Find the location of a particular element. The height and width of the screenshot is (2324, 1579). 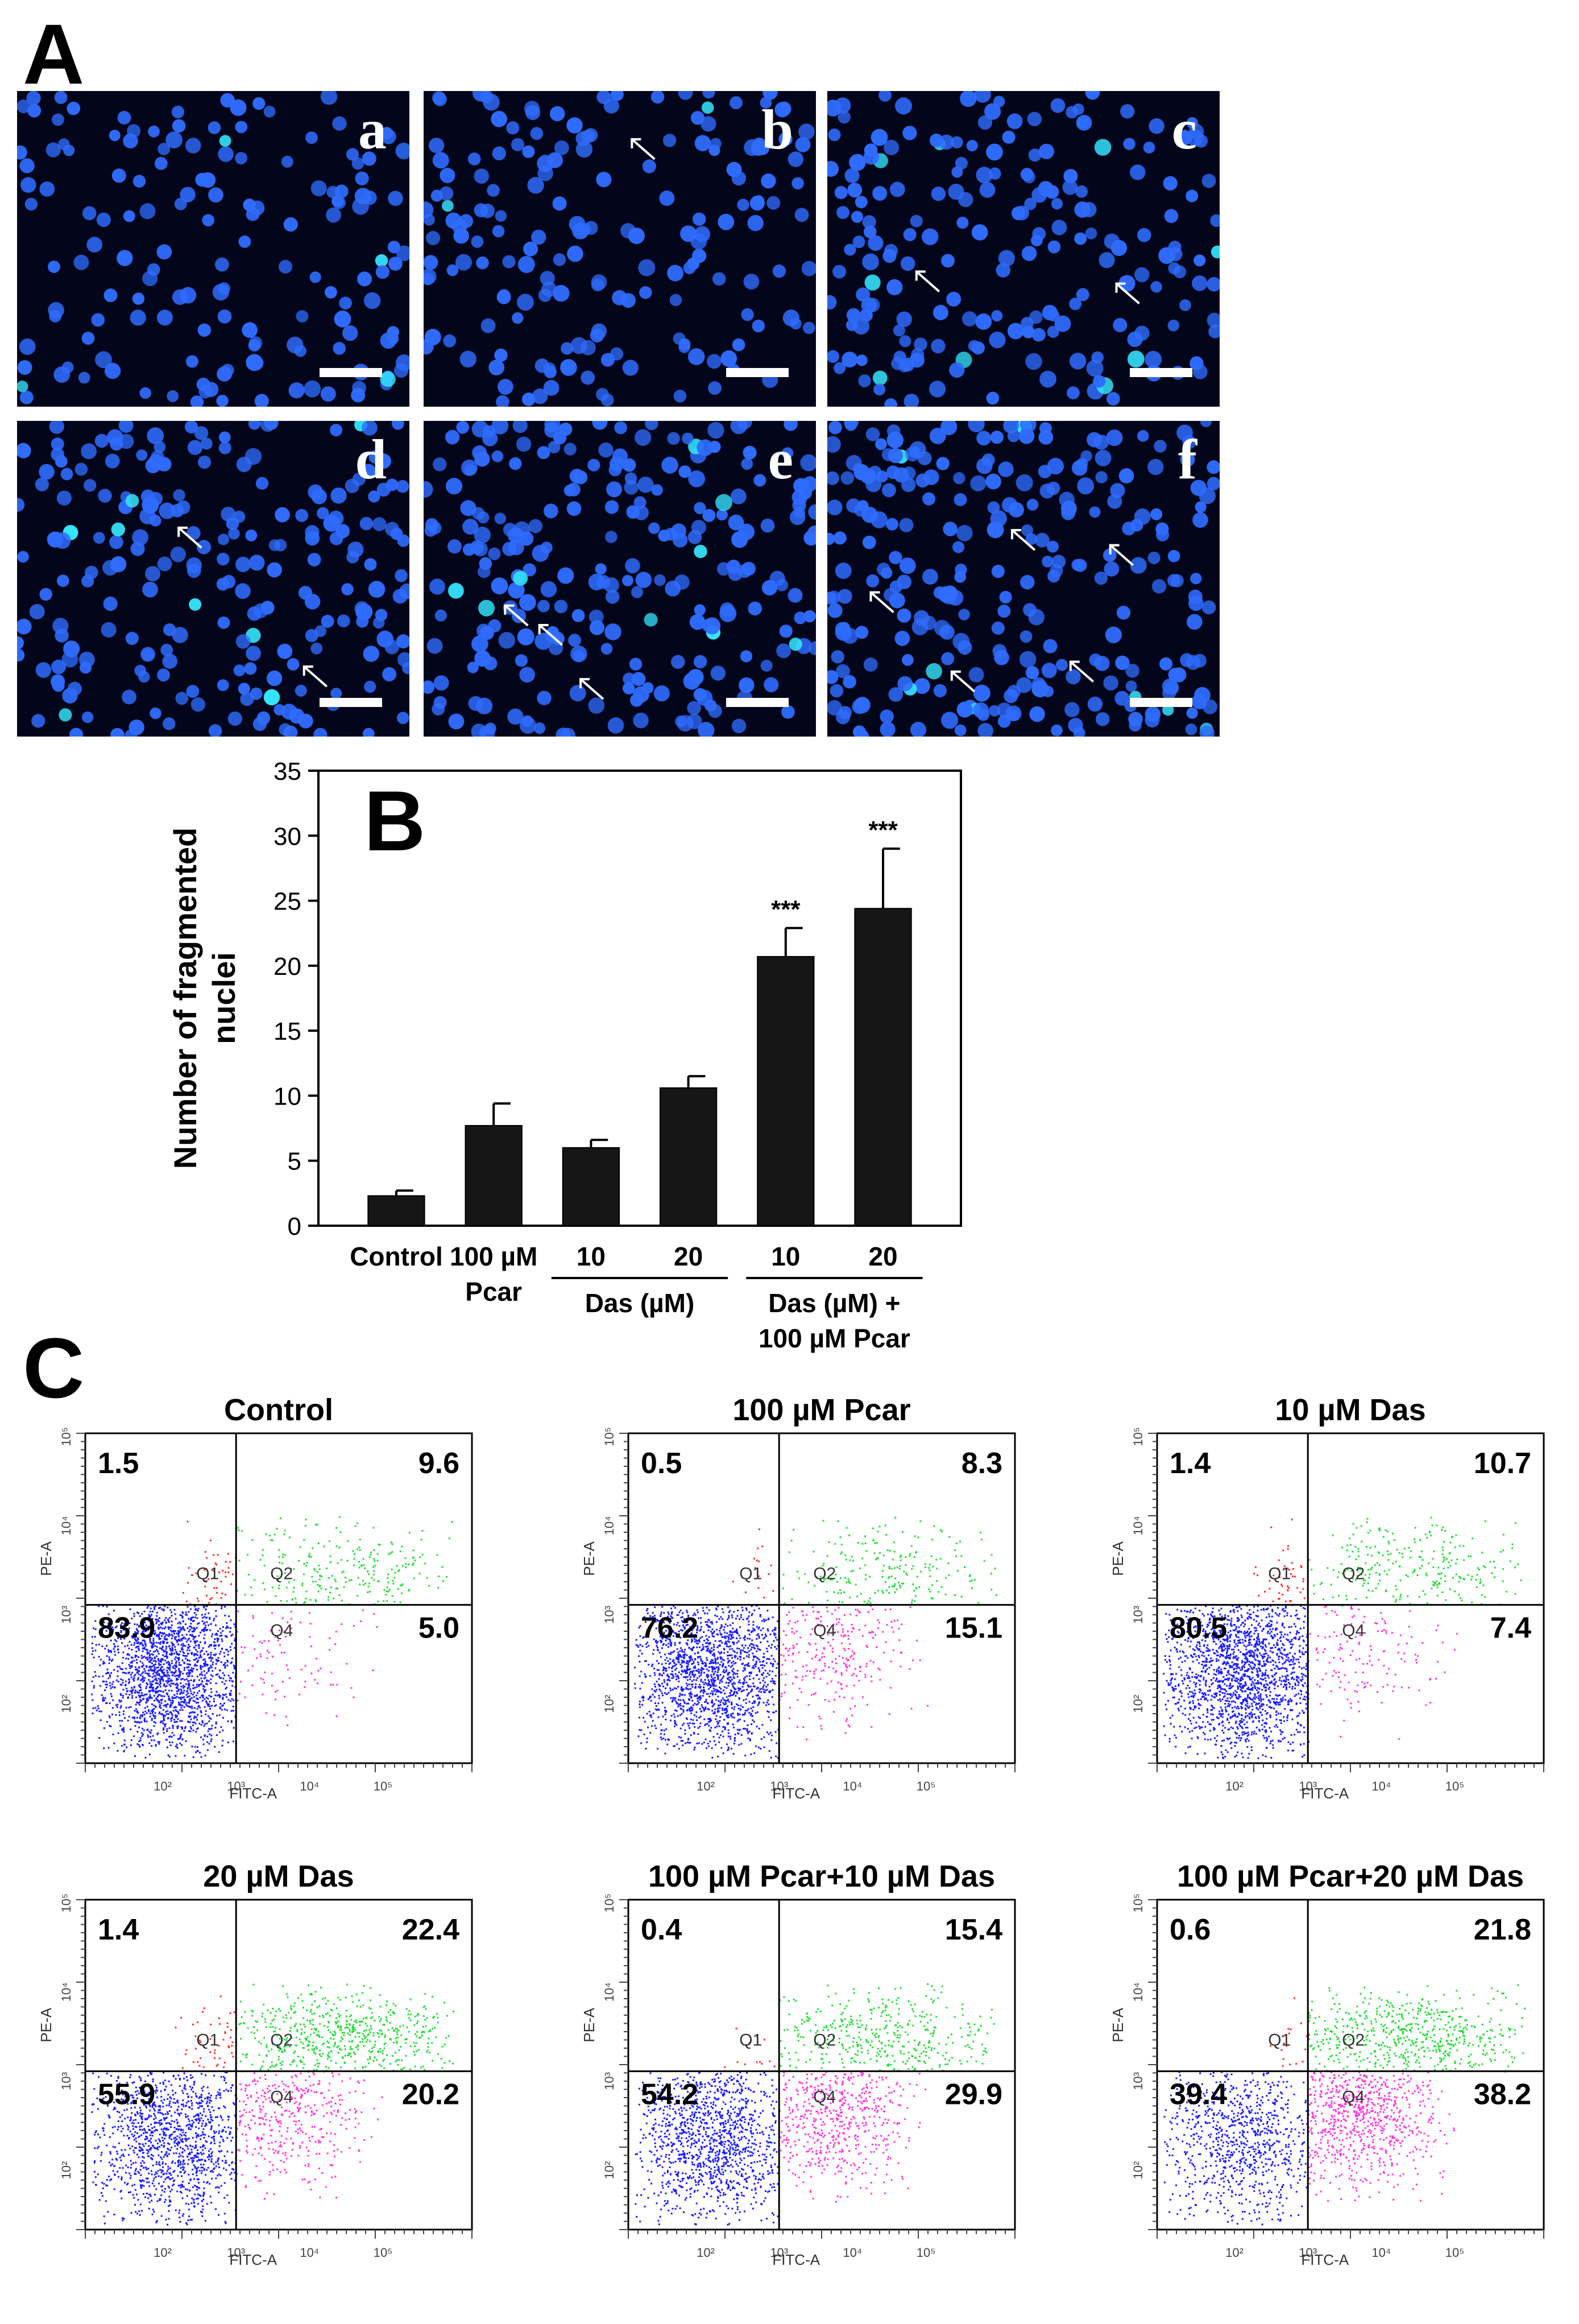

quadrant-percentage-q1: 1.4 is located at coordinates (1190, 1464).